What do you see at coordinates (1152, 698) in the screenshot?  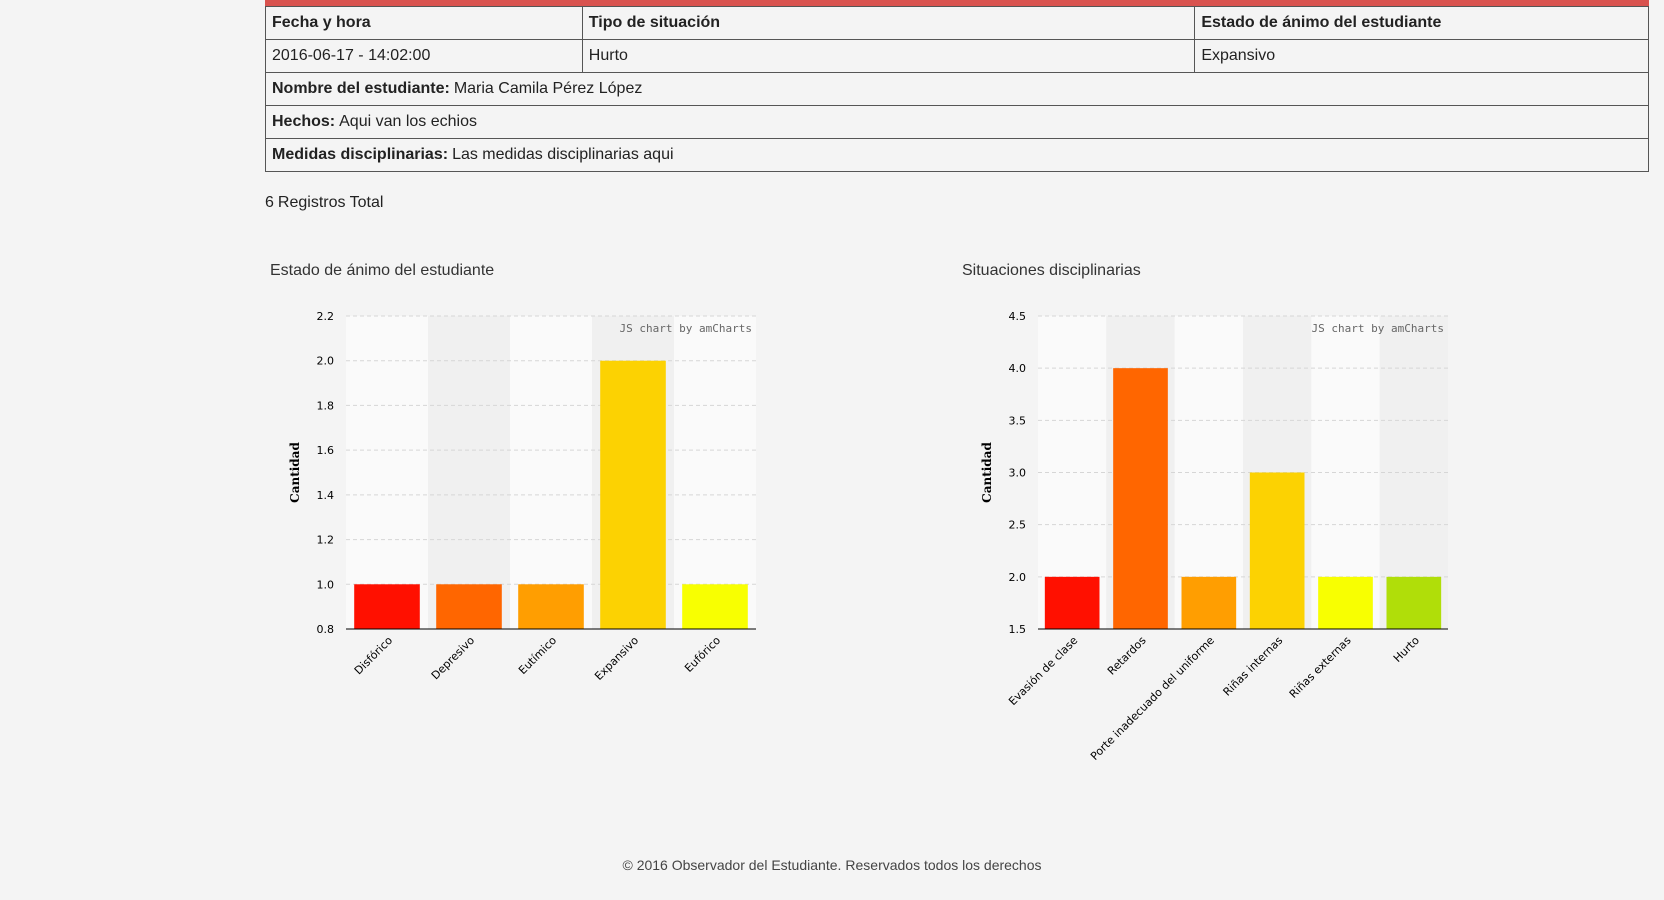 I see `situations-x-tick-label: Porte inadecuado del uniforme` at bounding box center [1152, 698].